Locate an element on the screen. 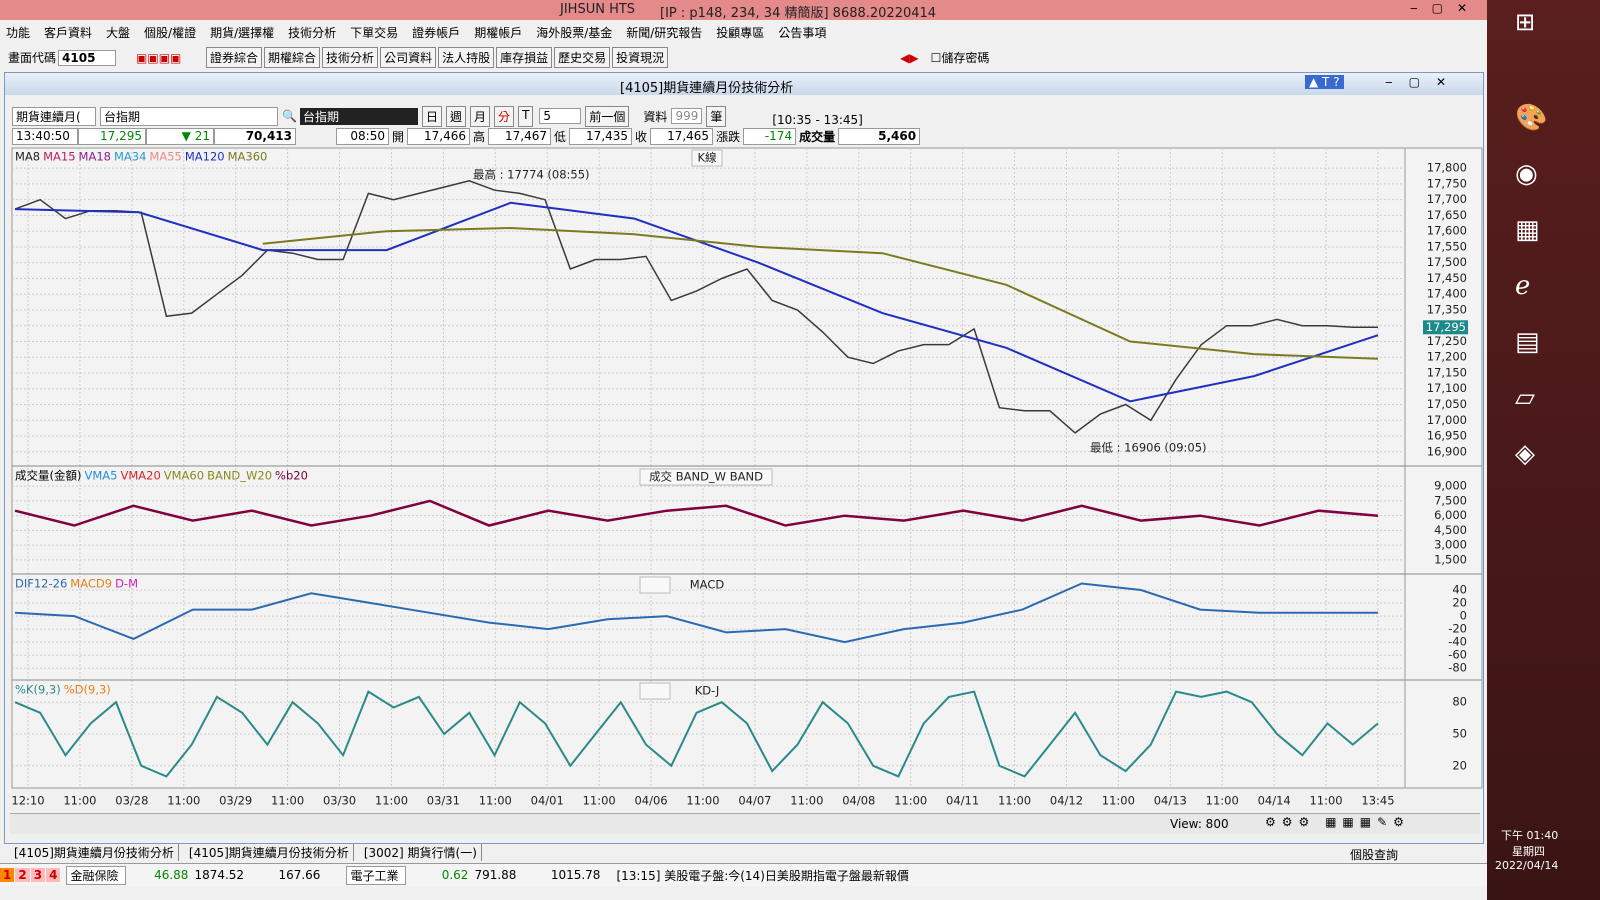 This screenshot has height=900, width=1600. toolbar-arrows: ◀▶ is located at coordinates (909, 57).